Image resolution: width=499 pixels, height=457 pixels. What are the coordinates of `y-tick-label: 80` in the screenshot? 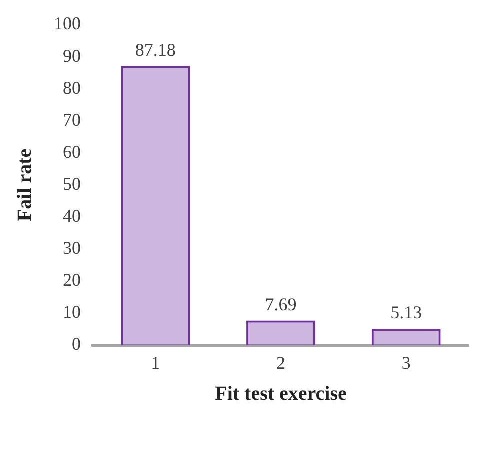 It's located at (72, 88).